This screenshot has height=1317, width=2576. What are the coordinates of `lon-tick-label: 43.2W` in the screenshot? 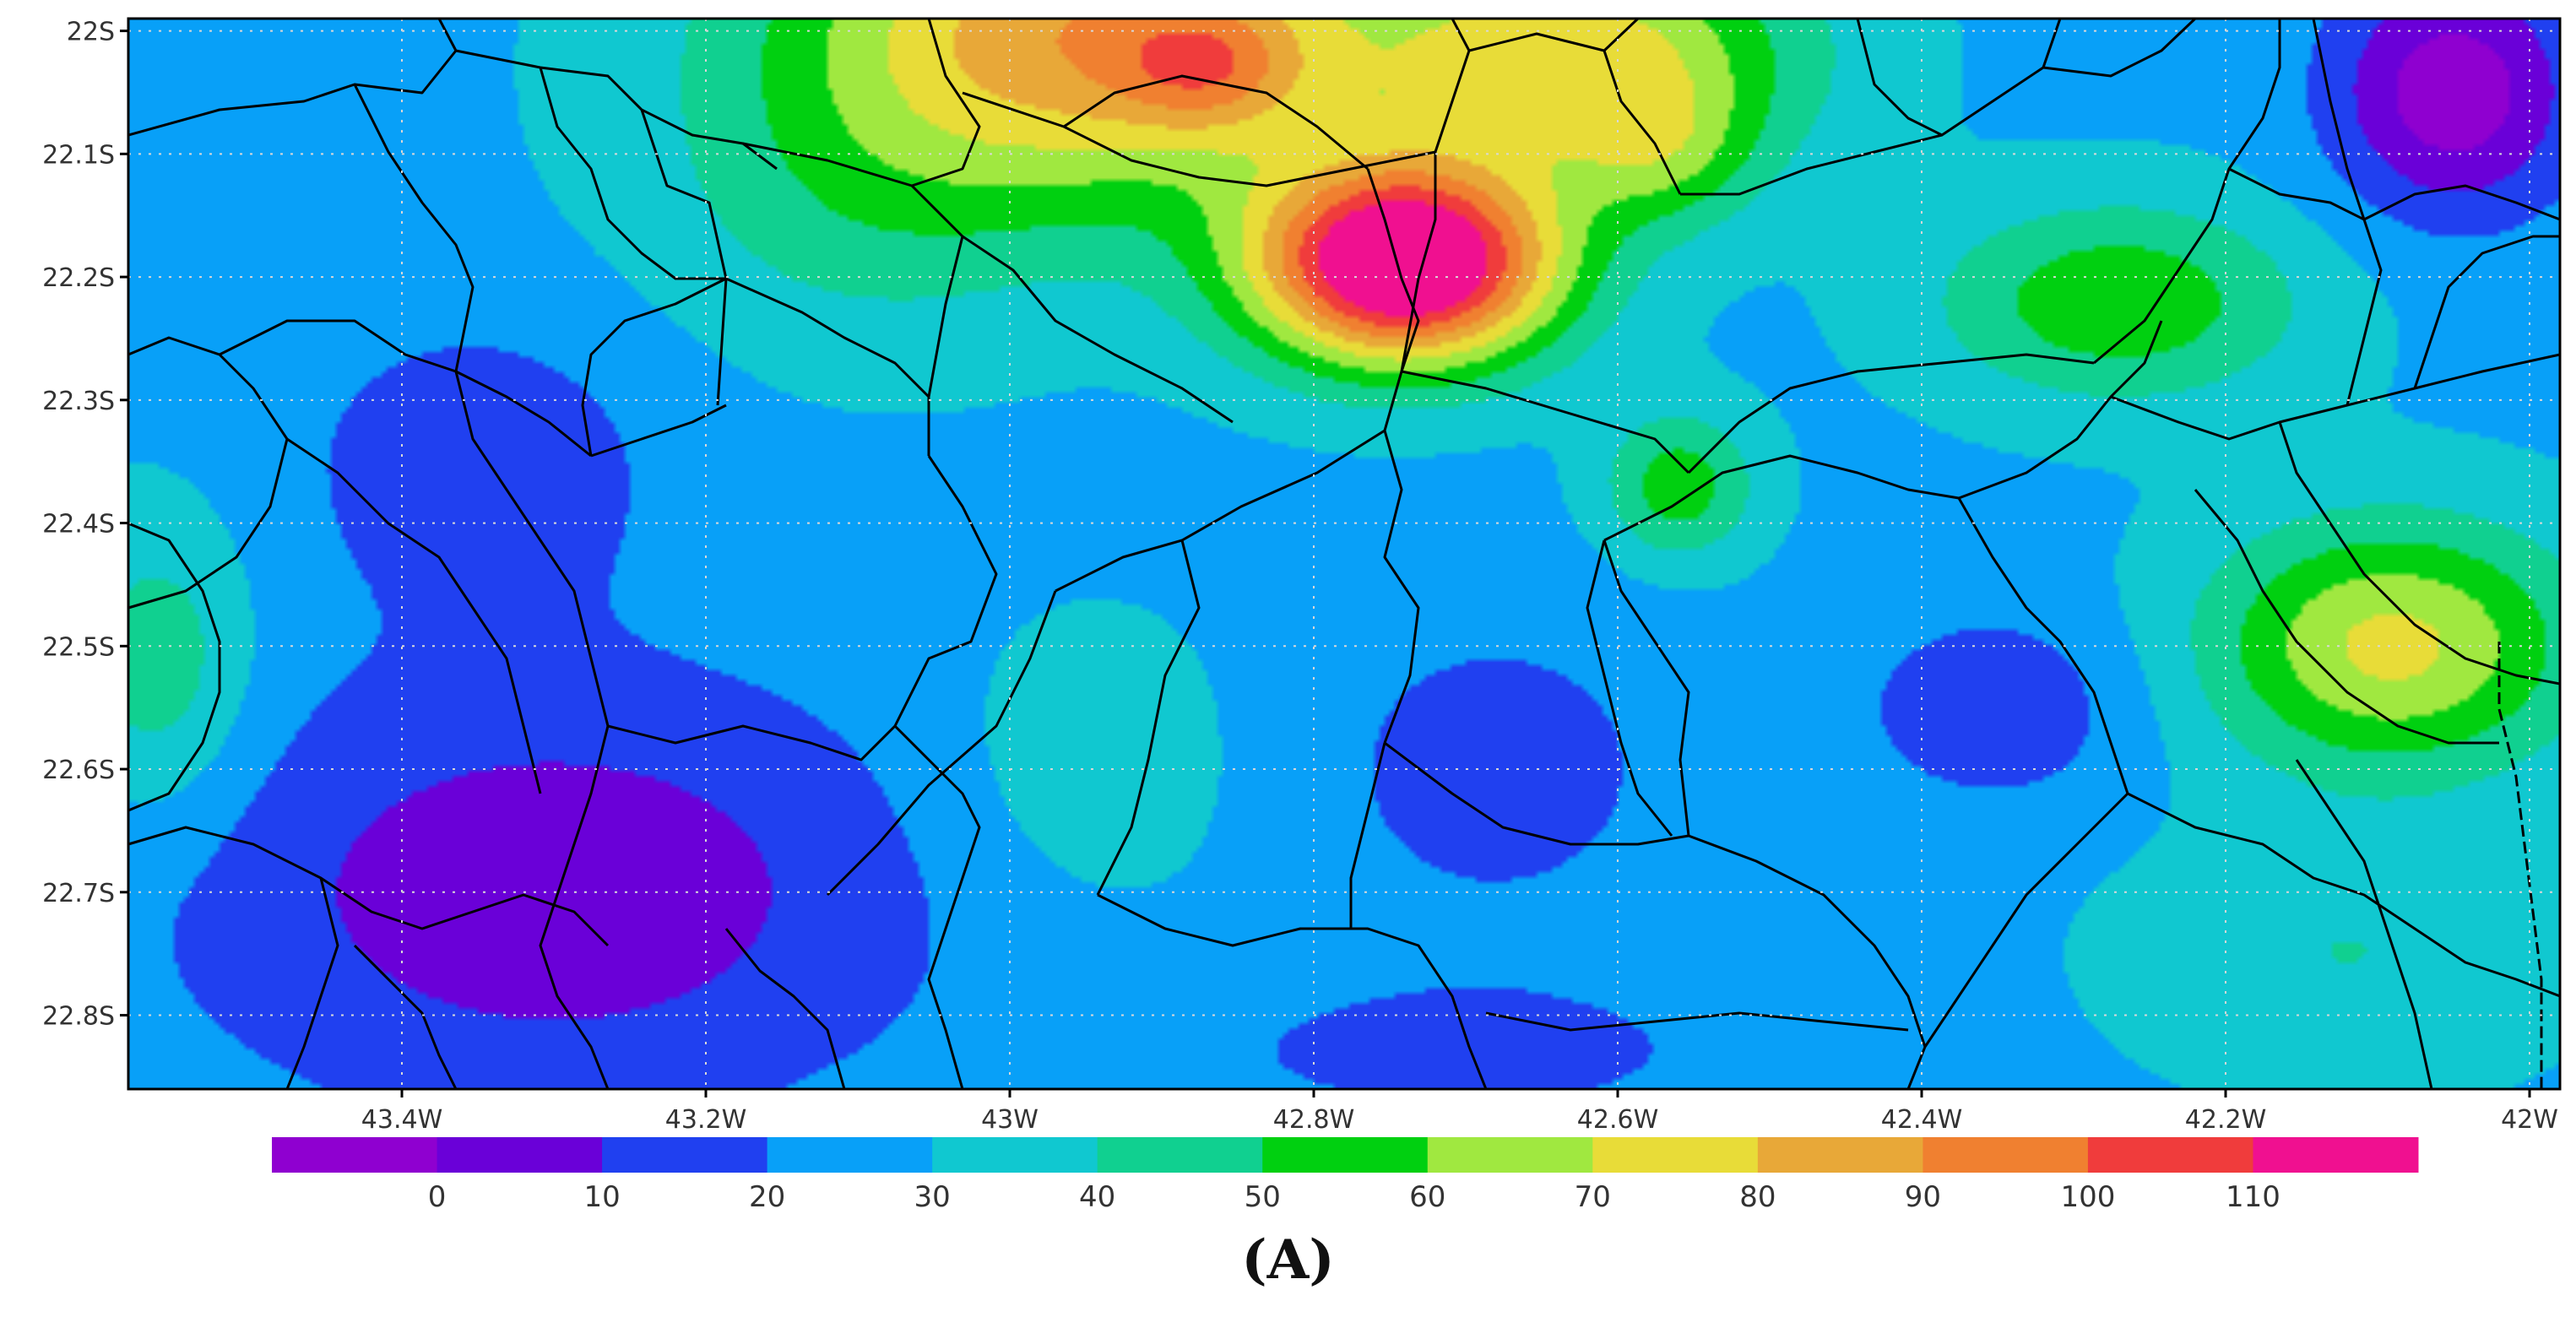 It's located at (706, 1120).